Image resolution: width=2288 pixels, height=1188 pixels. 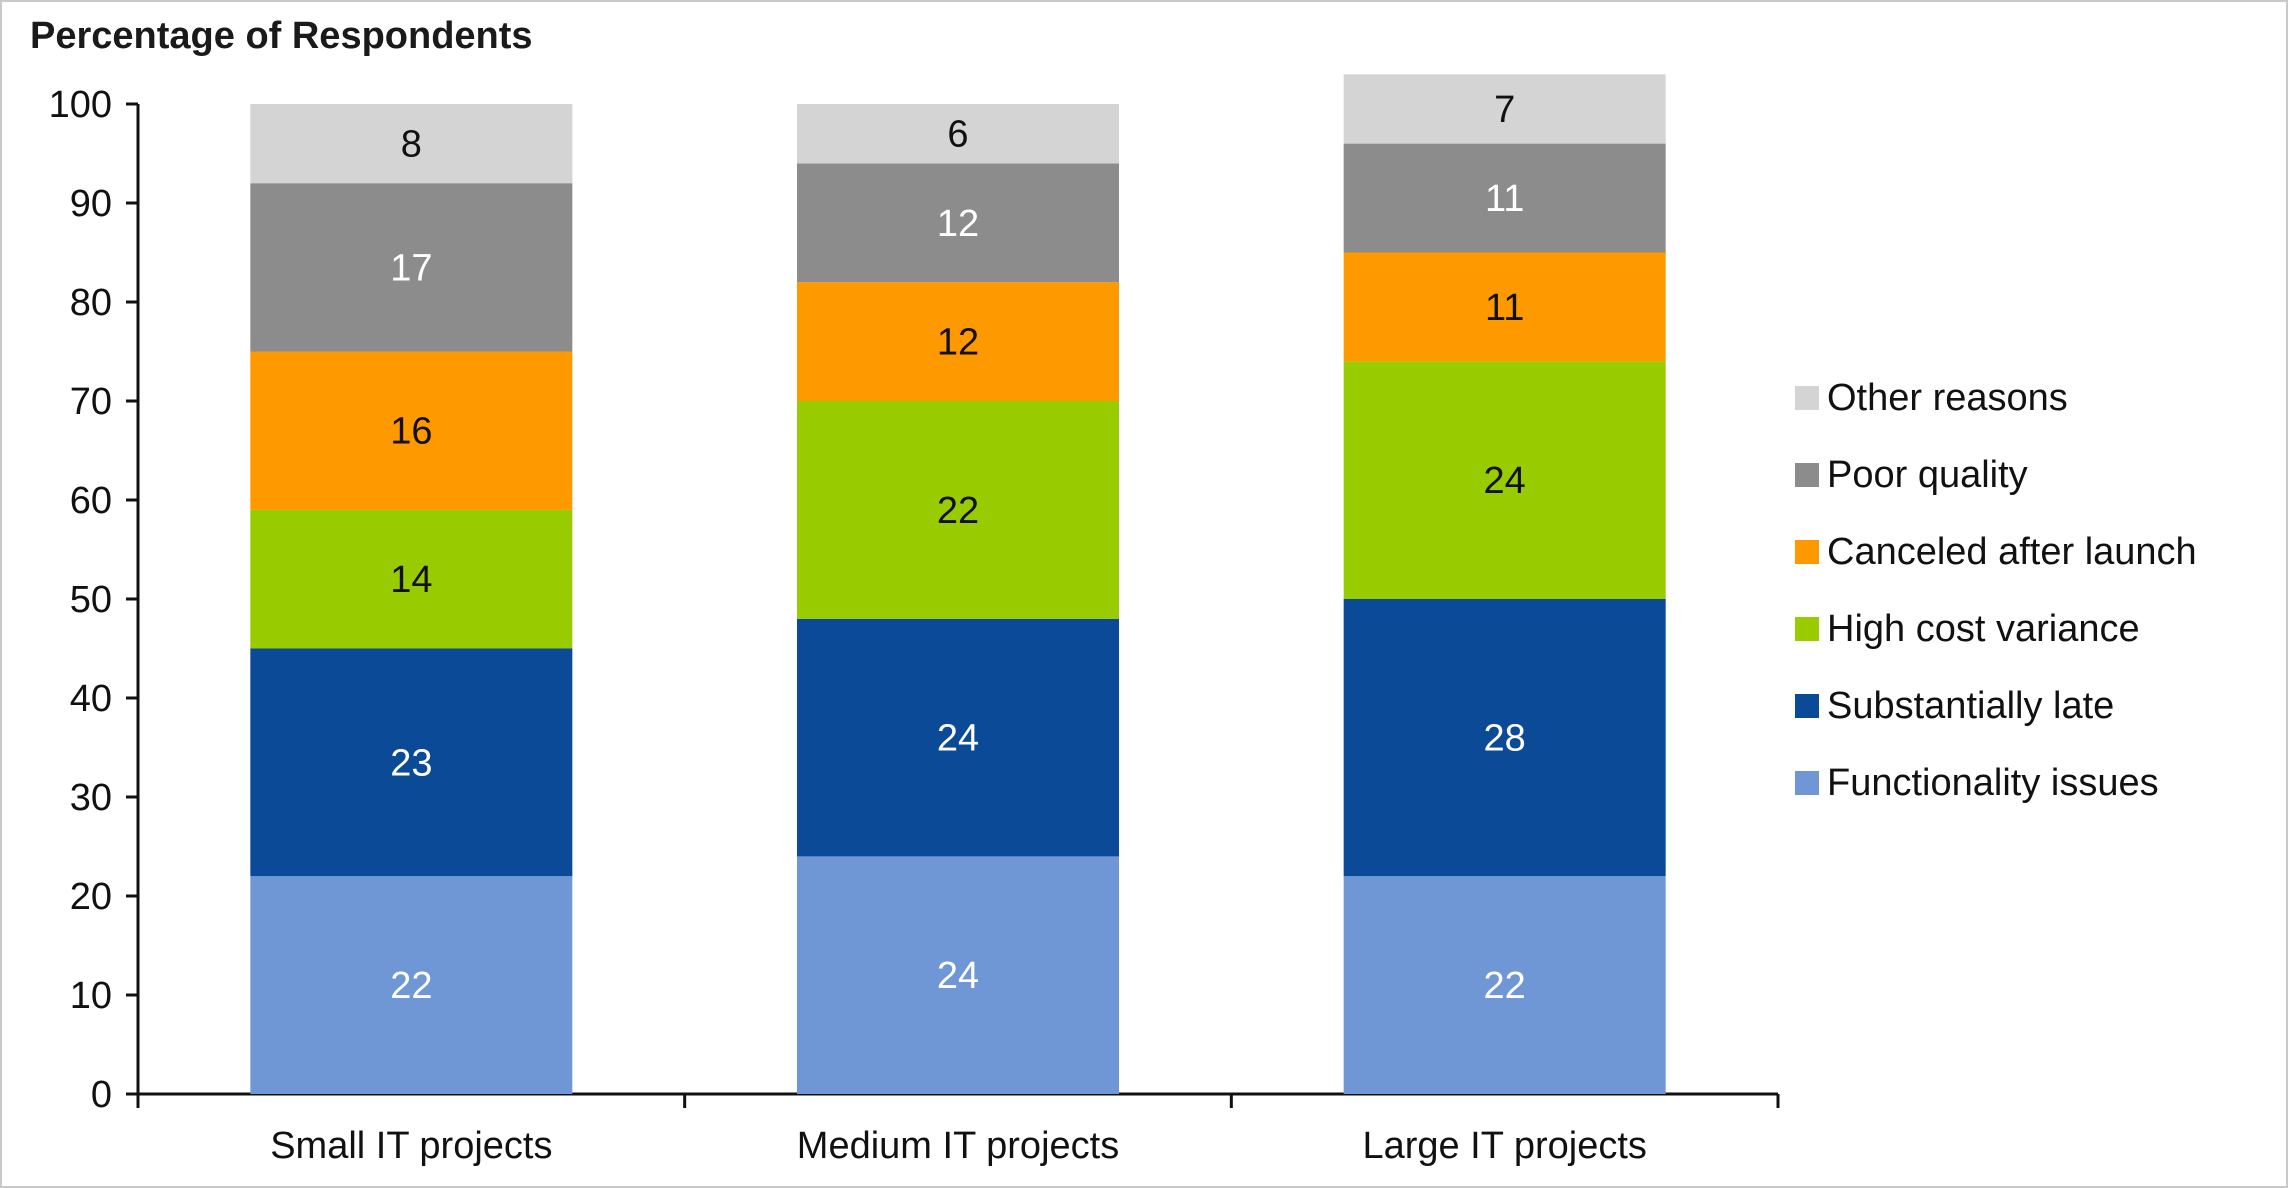 I want to click on data-label: 28, so click(x=1505, y=739).